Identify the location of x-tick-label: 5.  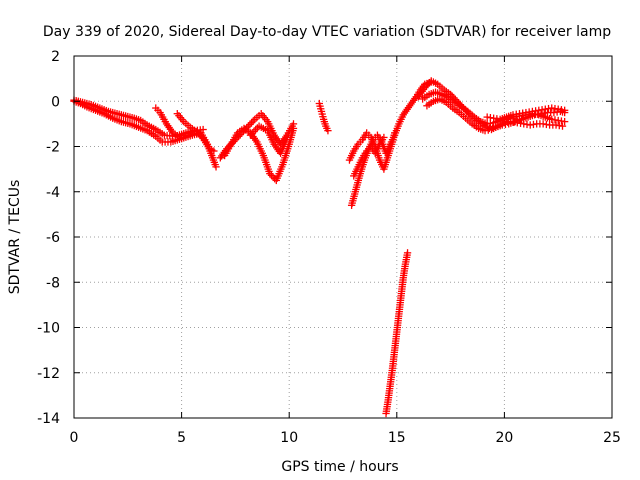
(181, 438).